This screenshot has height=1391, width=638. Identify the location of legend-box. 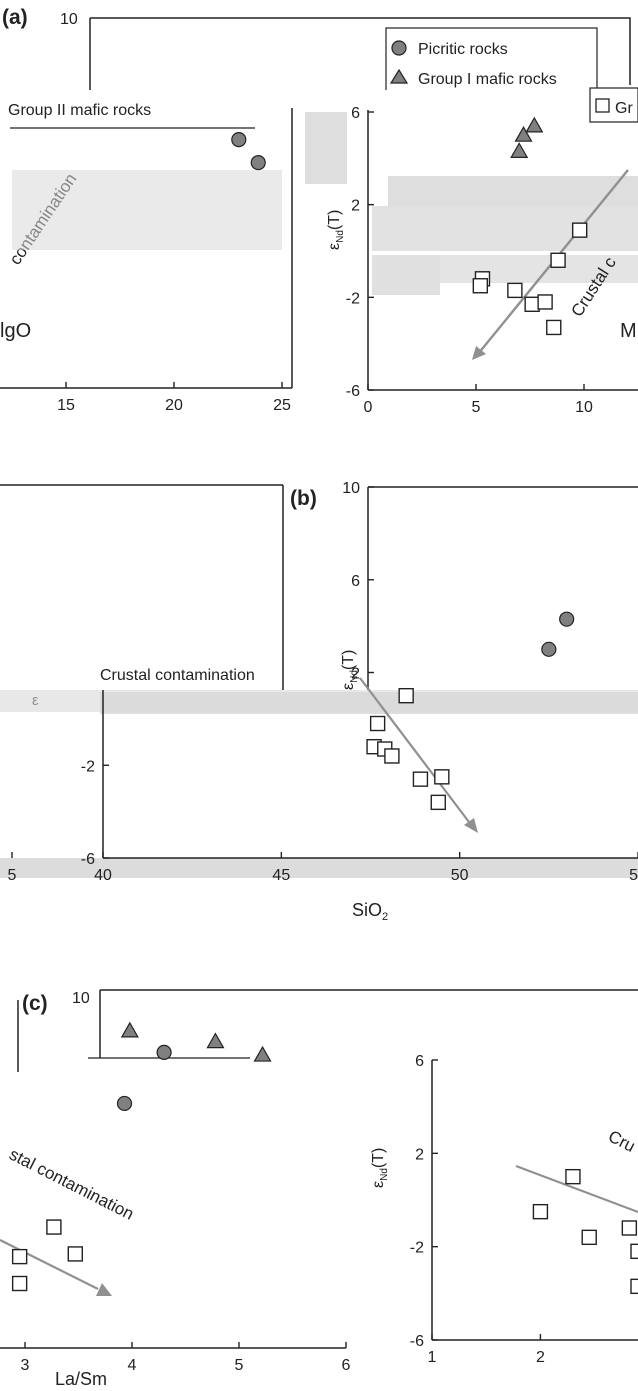
(491, 60).